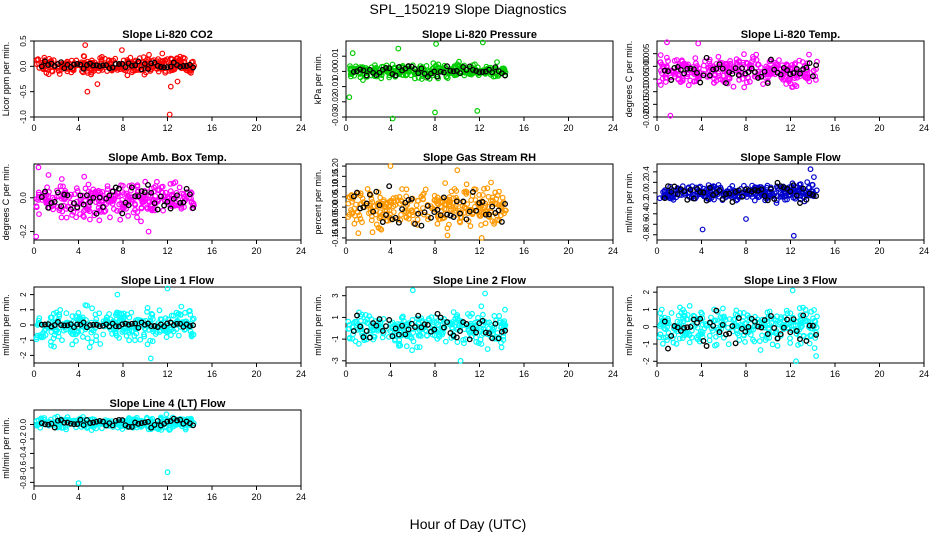 The height and width of the screenshot is (540, 936). Describe the element at coordinates (479, 158) in the screenshot. I see `panel-title: Slope Gas Stream RH` at that location.